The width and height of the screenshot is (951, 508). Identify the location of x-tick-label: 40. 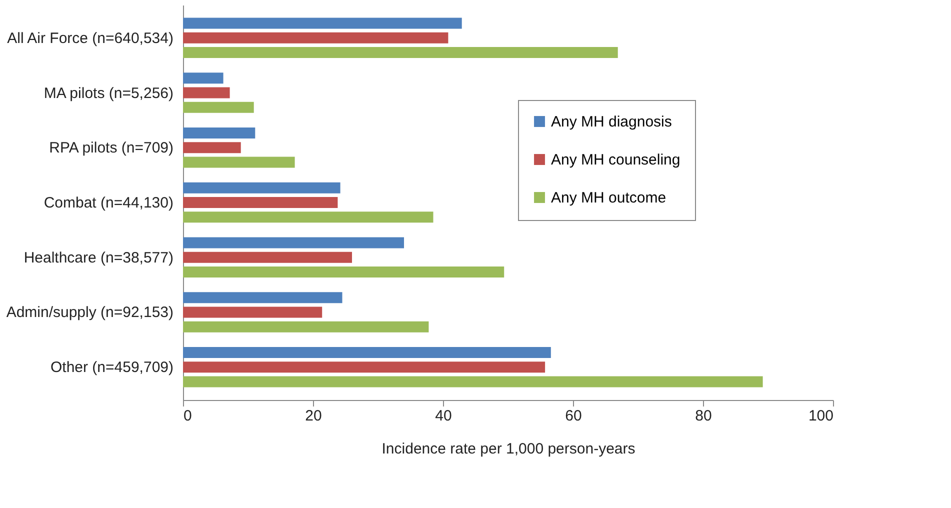
(443, 416).